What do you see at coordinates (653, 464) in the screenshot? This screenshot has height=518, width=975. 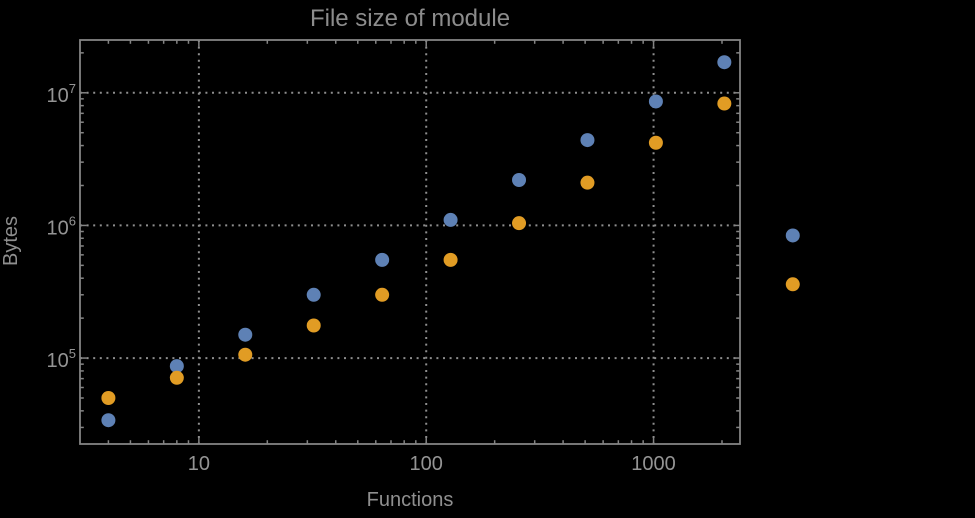 I see `x-tick-label: 1000` at bounding box center [653, 464].